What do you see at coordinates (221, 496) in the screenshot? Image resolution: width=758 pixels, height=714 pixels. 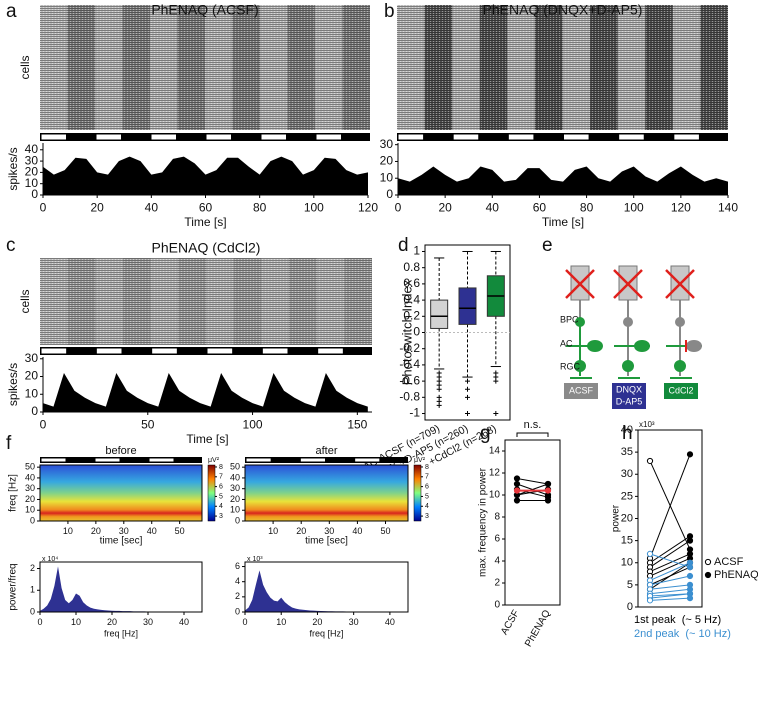 I see `colorbar-tick-label: 5` at bounding box center [221, 496].